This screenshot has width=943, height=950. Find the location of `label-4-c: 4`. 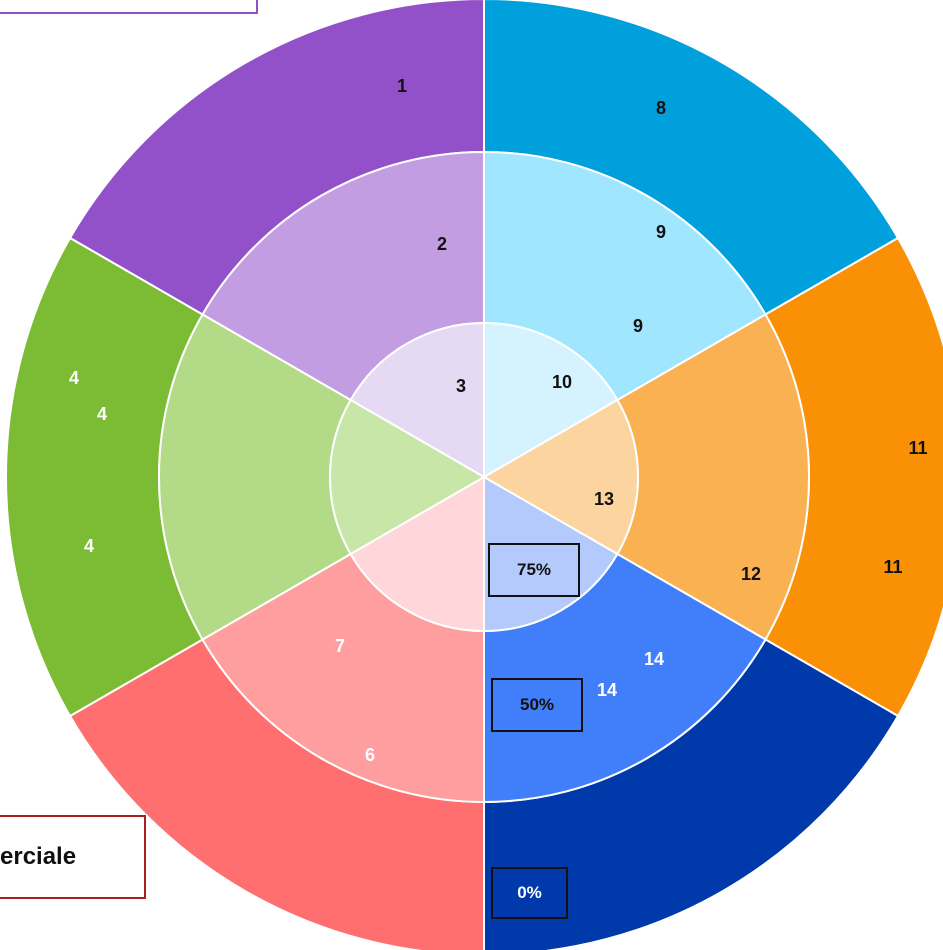

label-4-c: 4 is located at coordinates (89, 546).